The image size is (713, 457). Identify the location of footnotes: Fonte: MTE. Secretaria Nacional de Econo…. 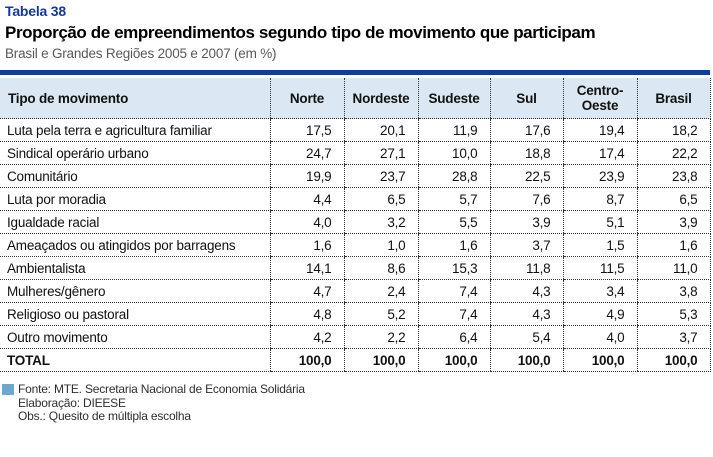
(357, 403).